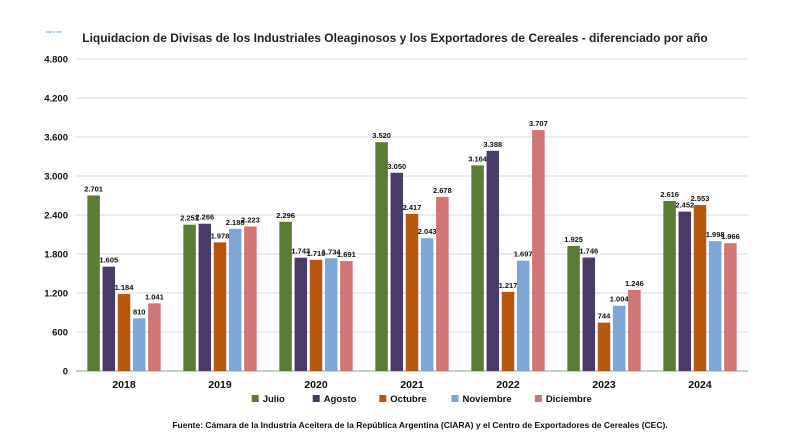 The image size is (790, 444). I want to click on data-label: 1.246, so click(634, 283).